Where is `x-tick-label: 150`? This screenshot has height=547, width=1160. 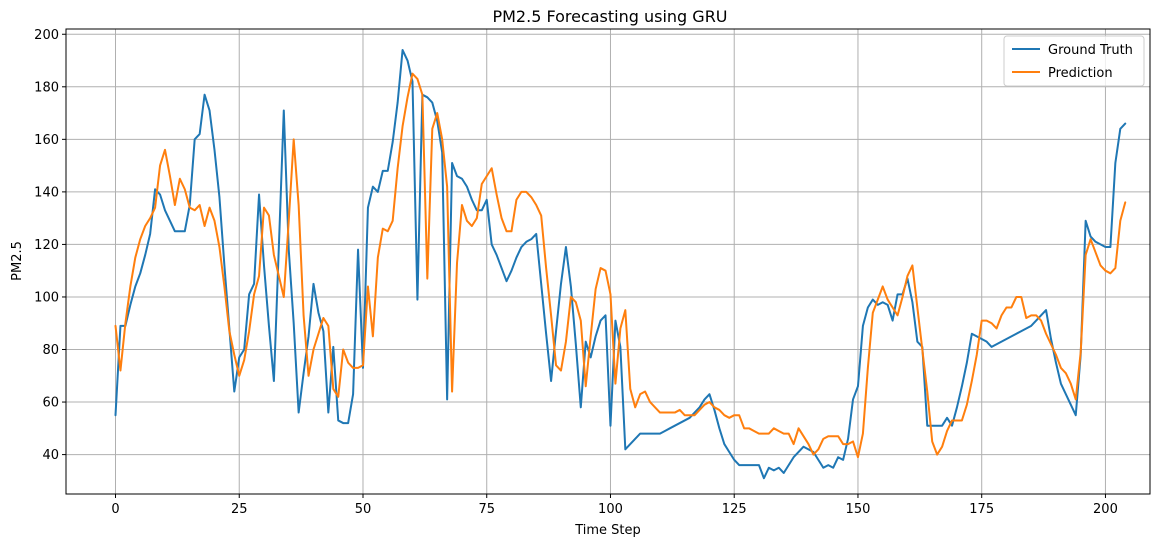
x-tick-label: 150 is located at coordinates (858, 509).